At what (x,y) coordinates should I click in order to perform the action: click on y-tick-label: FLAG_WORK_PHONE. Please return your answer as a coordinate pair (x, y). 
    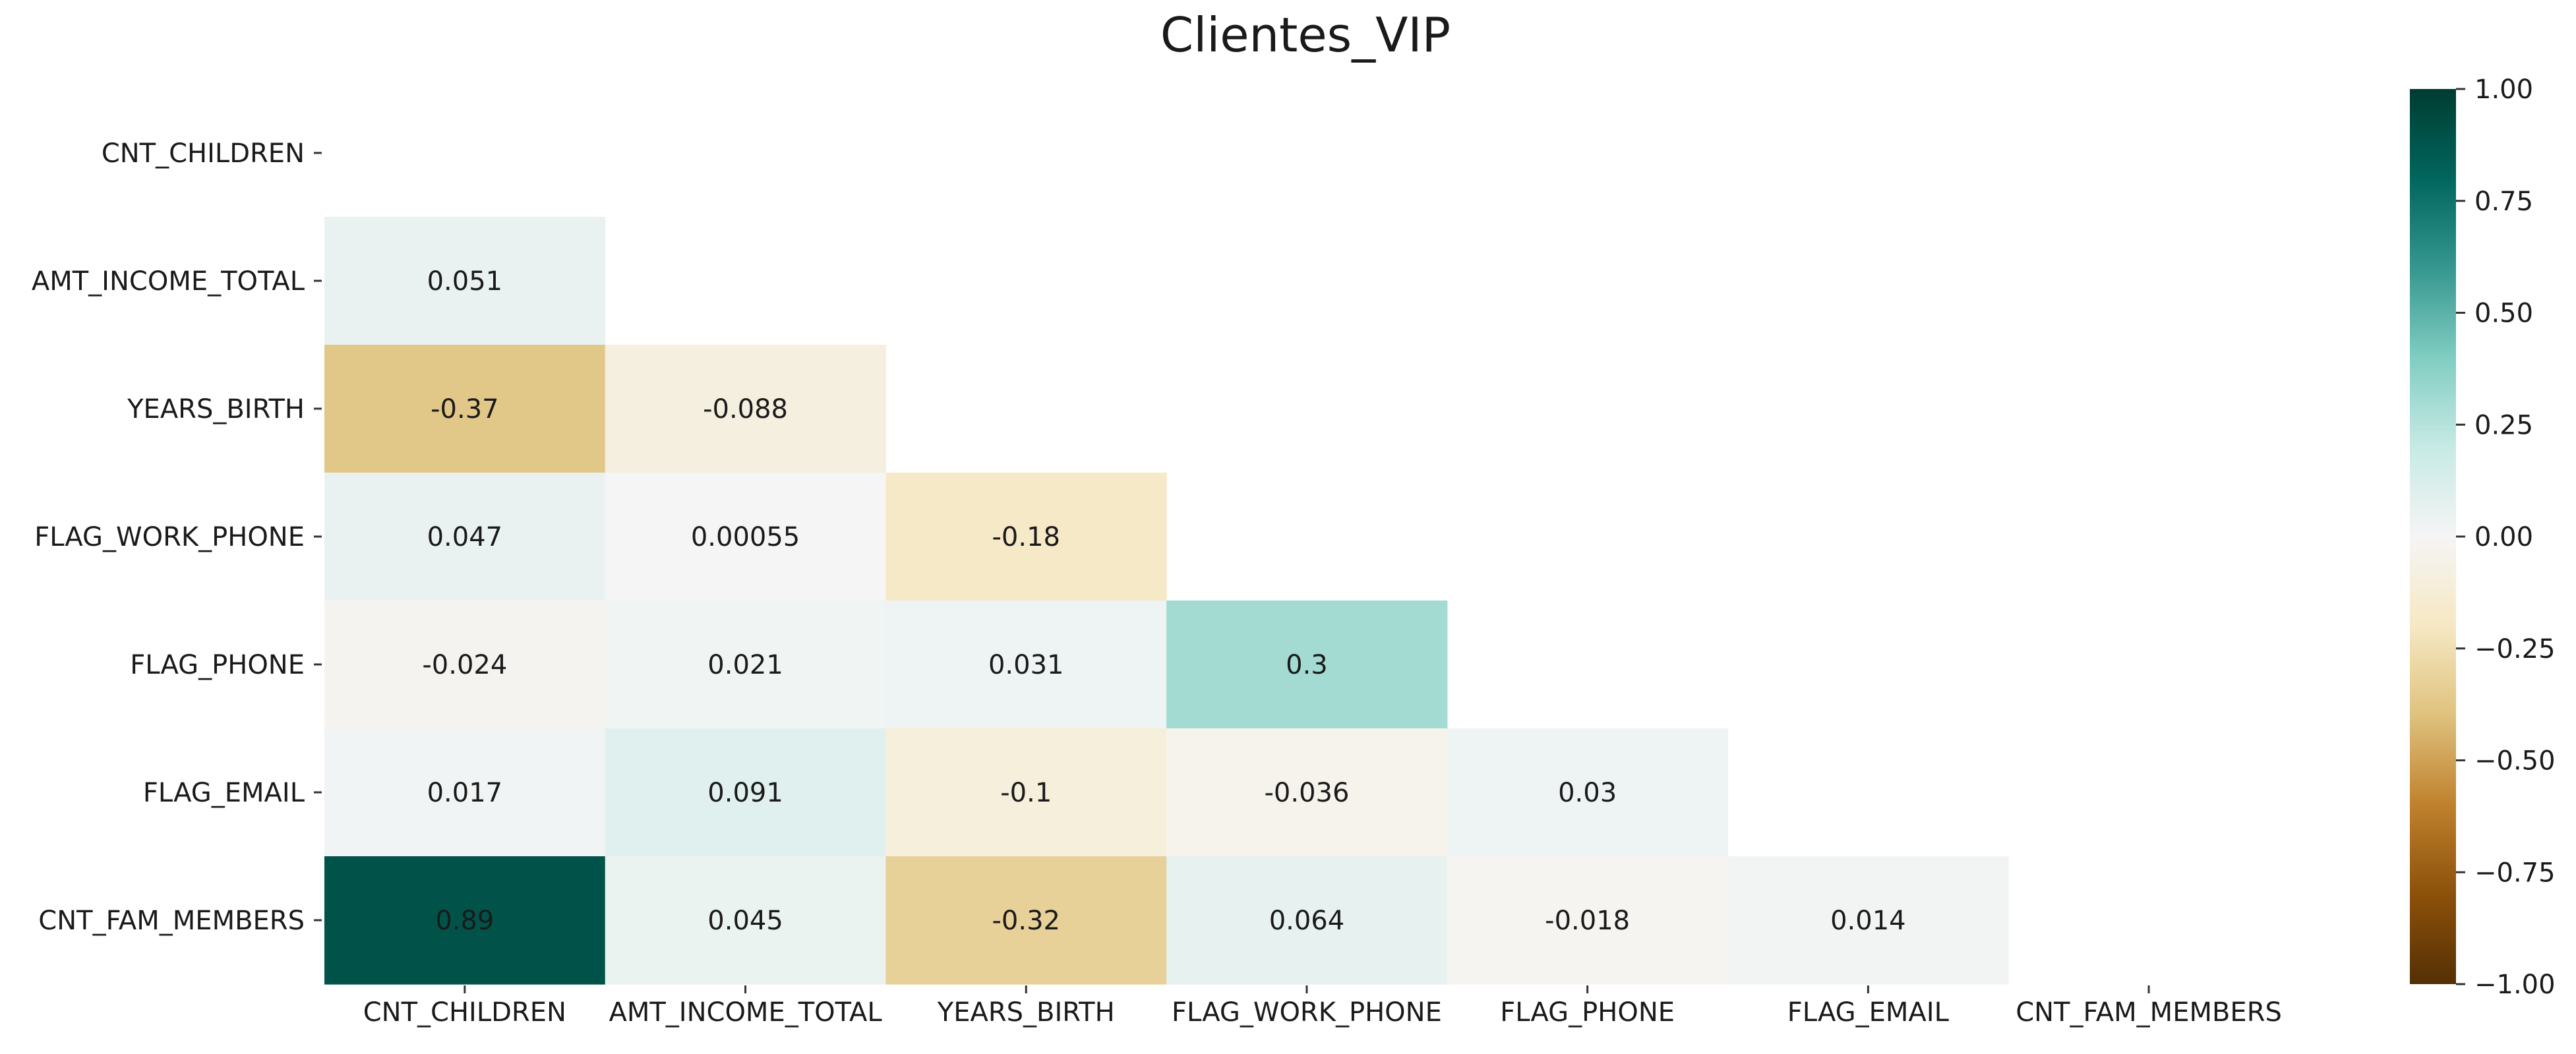
    Looking at the image, I should click on (169, 537).